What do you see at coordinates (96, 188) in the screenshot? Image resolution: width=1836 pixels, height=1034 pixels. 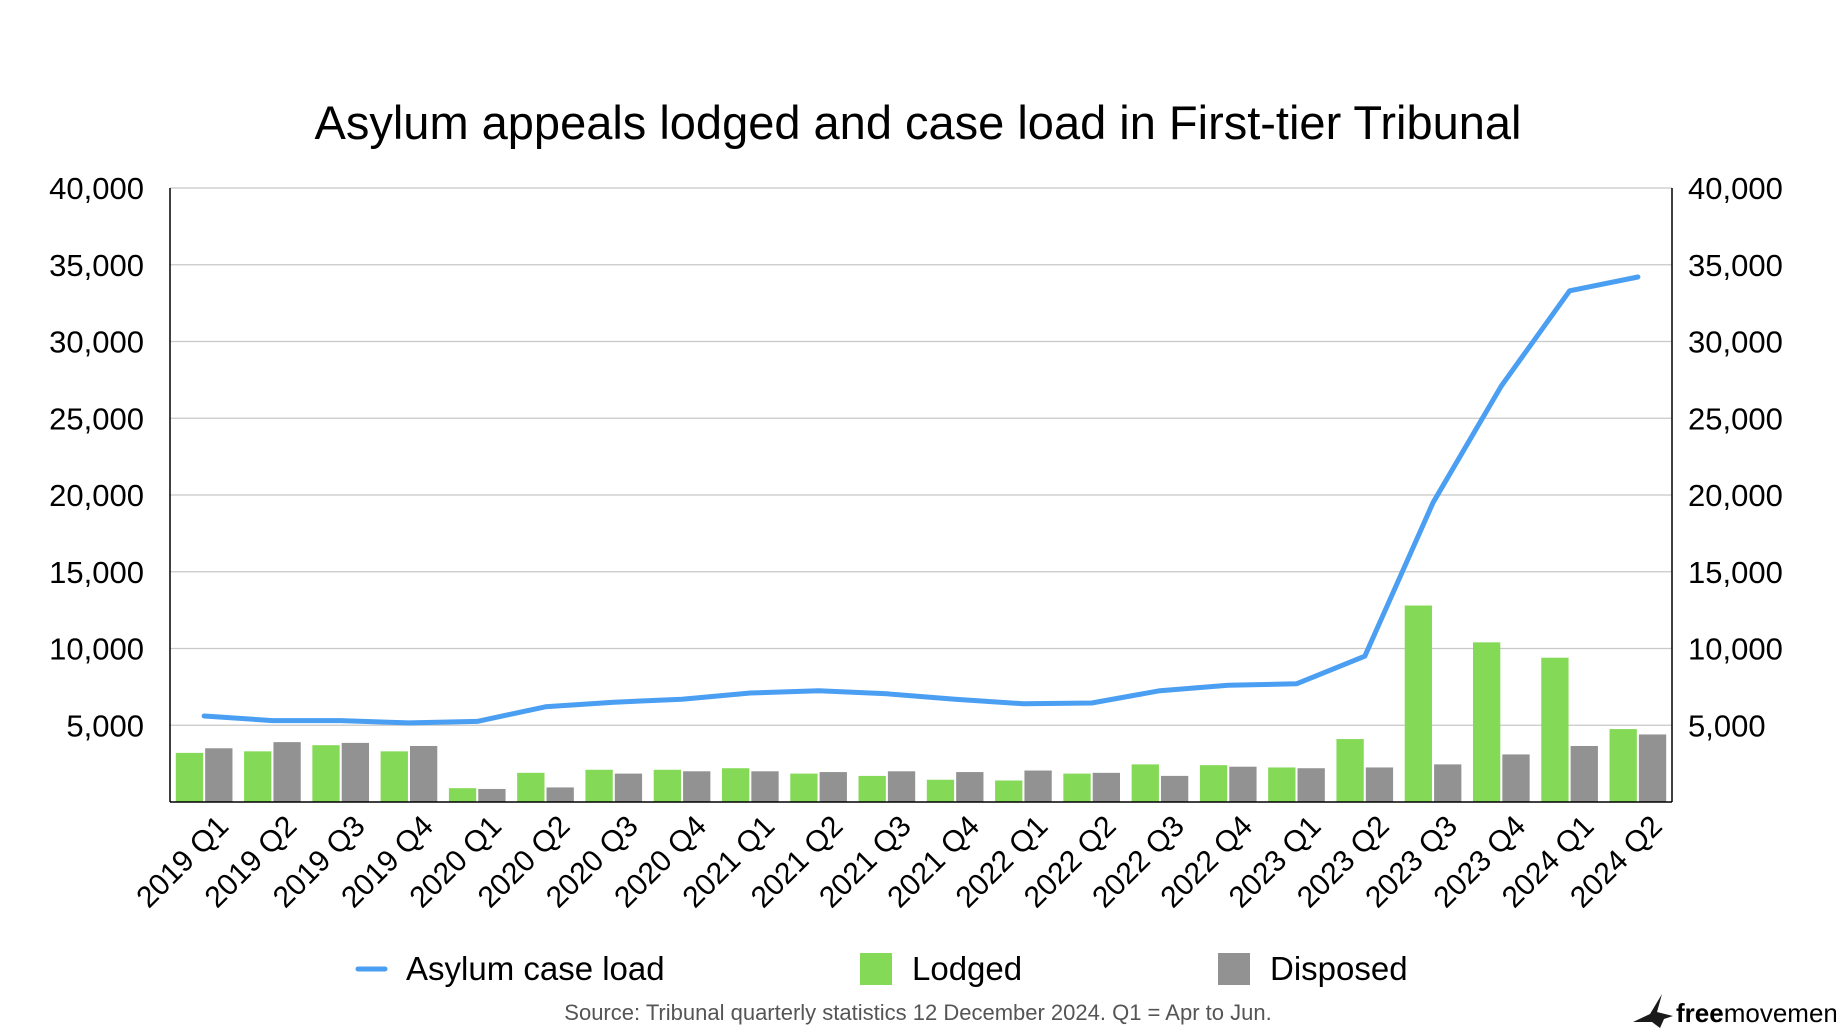 I see `y-tick-left: 40,000` at bounding box center [96, 188].